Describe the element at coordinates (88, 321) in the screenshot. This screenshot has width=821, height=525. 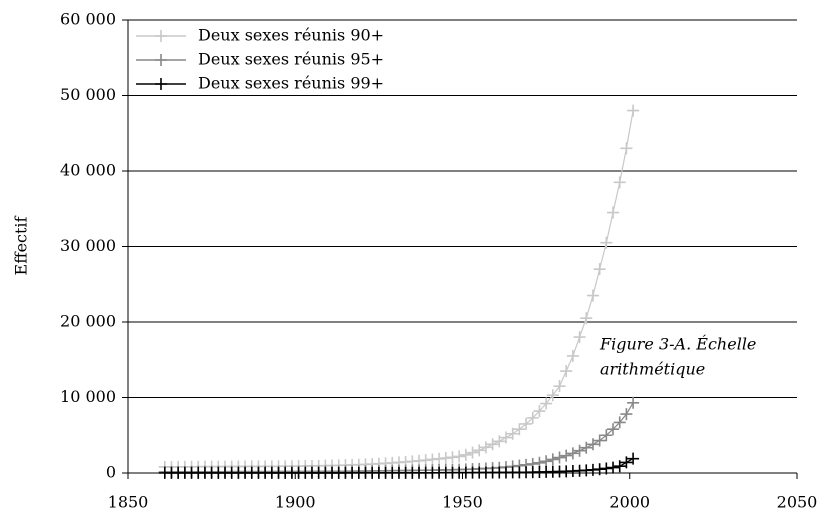
I see `y-tick-label: 20 000` at that location.